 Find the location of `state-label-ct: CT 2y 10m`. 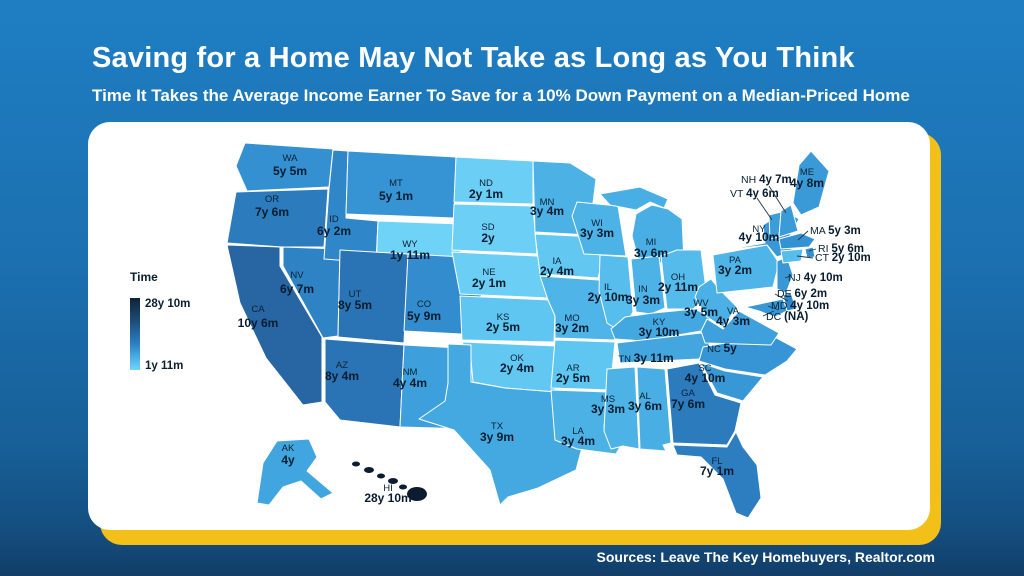

state-label-ct: CT 2y 10m is located at coordinates (843, 258).